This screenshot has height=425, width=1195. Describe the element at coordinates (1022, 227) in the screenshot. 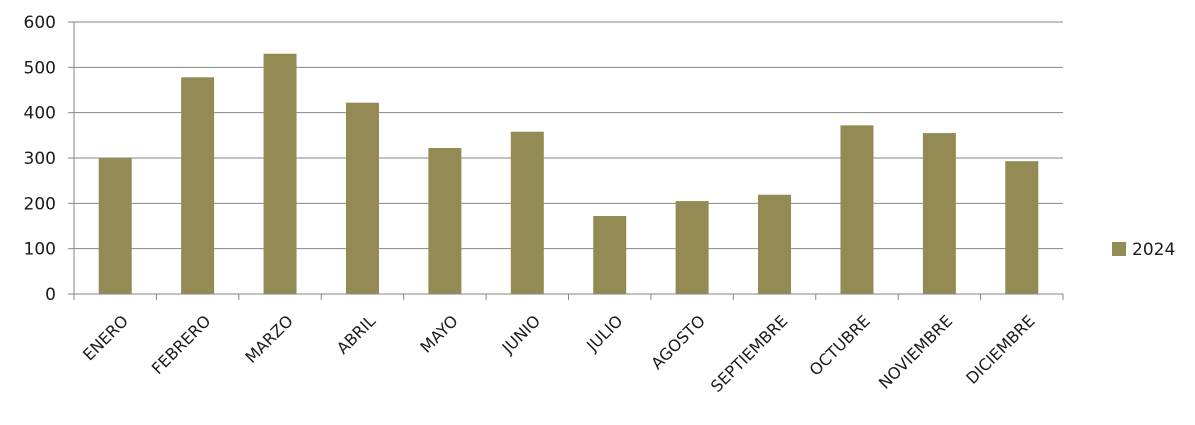

I see `bar-diciembre` at that location.